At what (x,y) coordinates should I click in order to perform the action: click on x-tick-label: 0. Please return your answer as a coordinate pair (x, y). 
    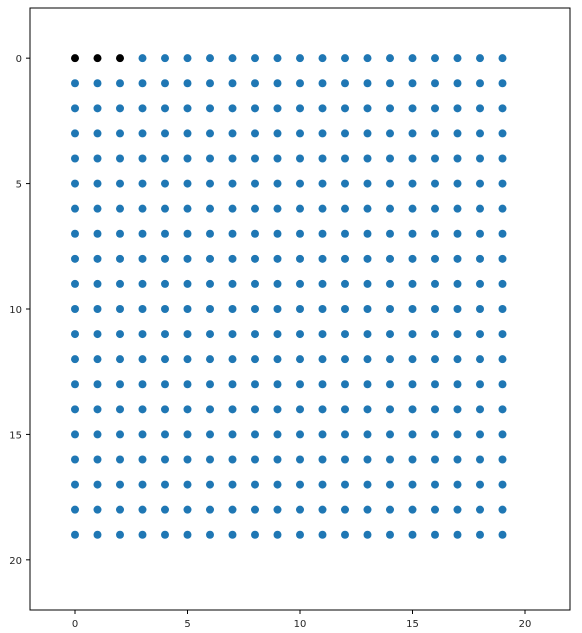
    Looking at the image, I should click on (75, 624).